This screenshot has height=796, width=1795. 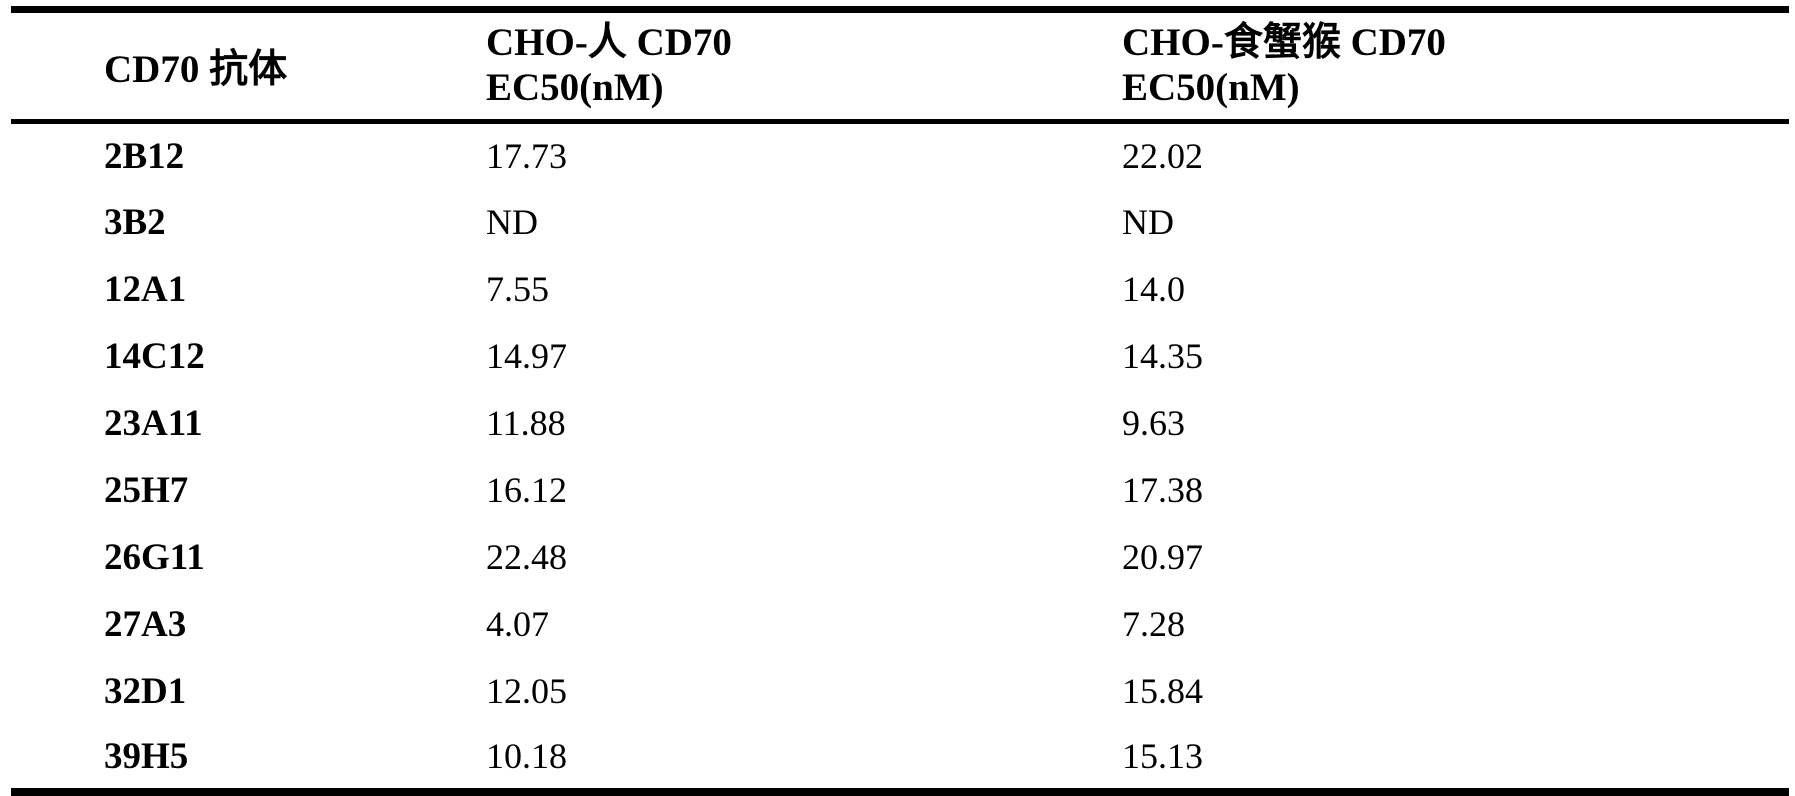 What do you see at coordinates (609, 42) in the screenshot?
I see `column-header-human-cd70-line1: CHO-人 CD70` at bounding box center [609, 42].